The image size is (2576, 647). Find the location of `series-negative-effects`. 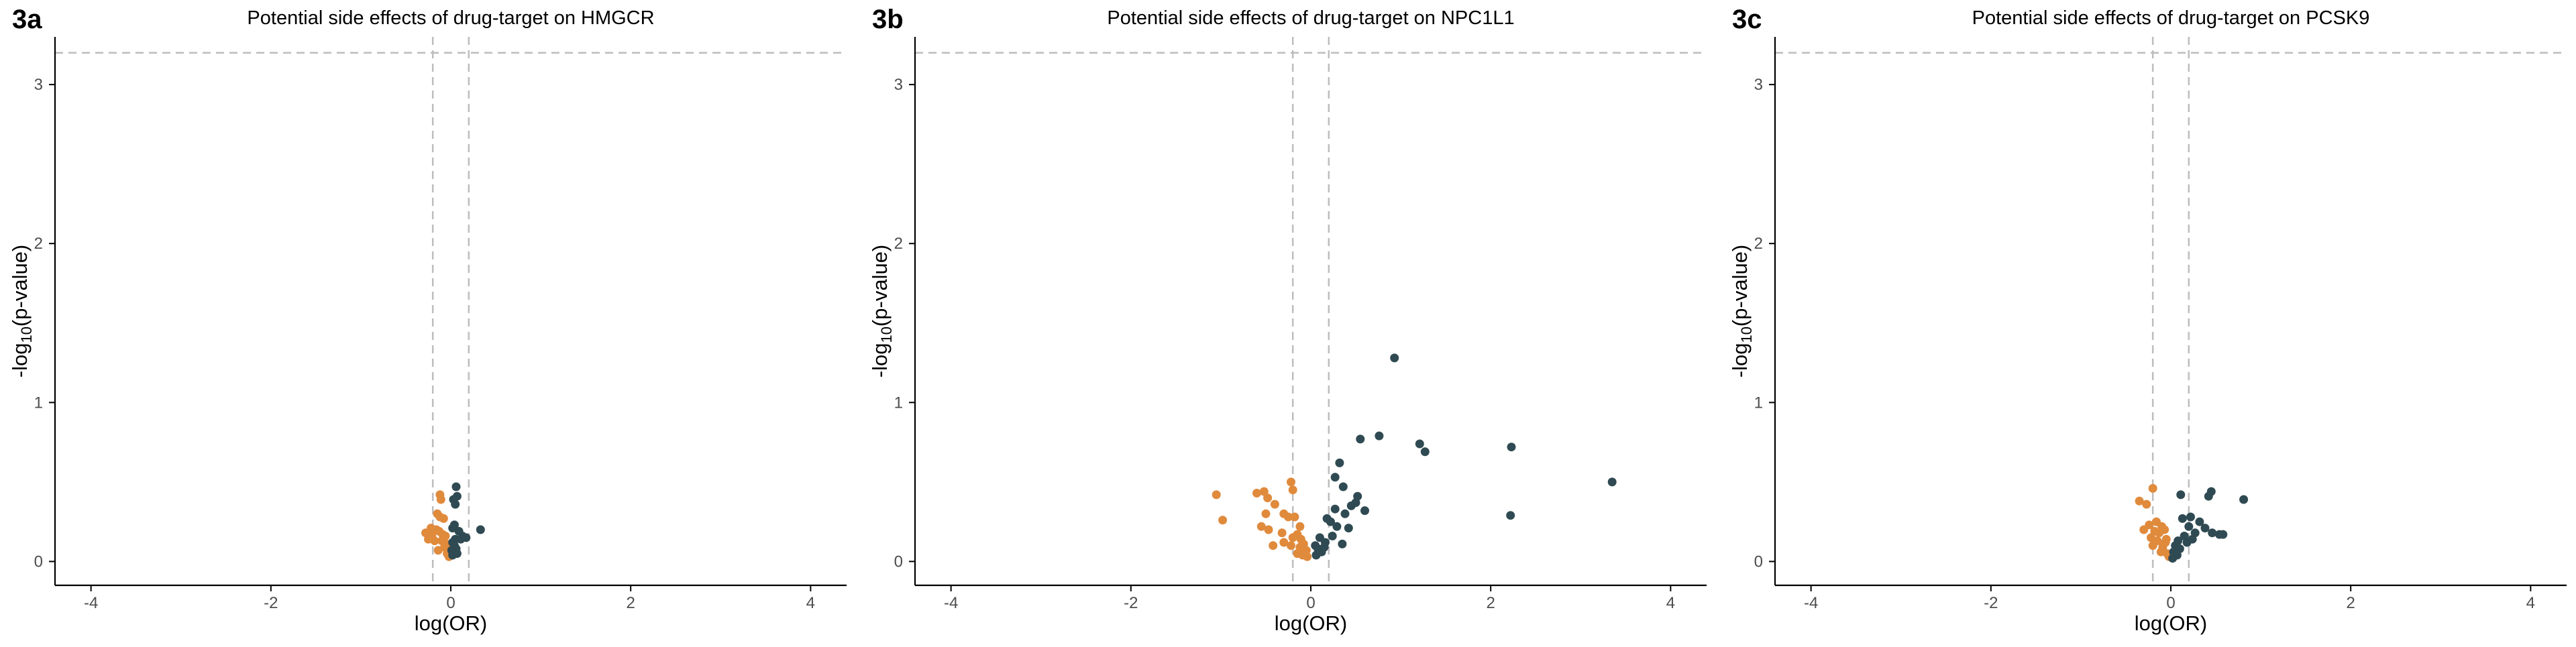

series-negative-effects is located at coordinates (2154, 522).